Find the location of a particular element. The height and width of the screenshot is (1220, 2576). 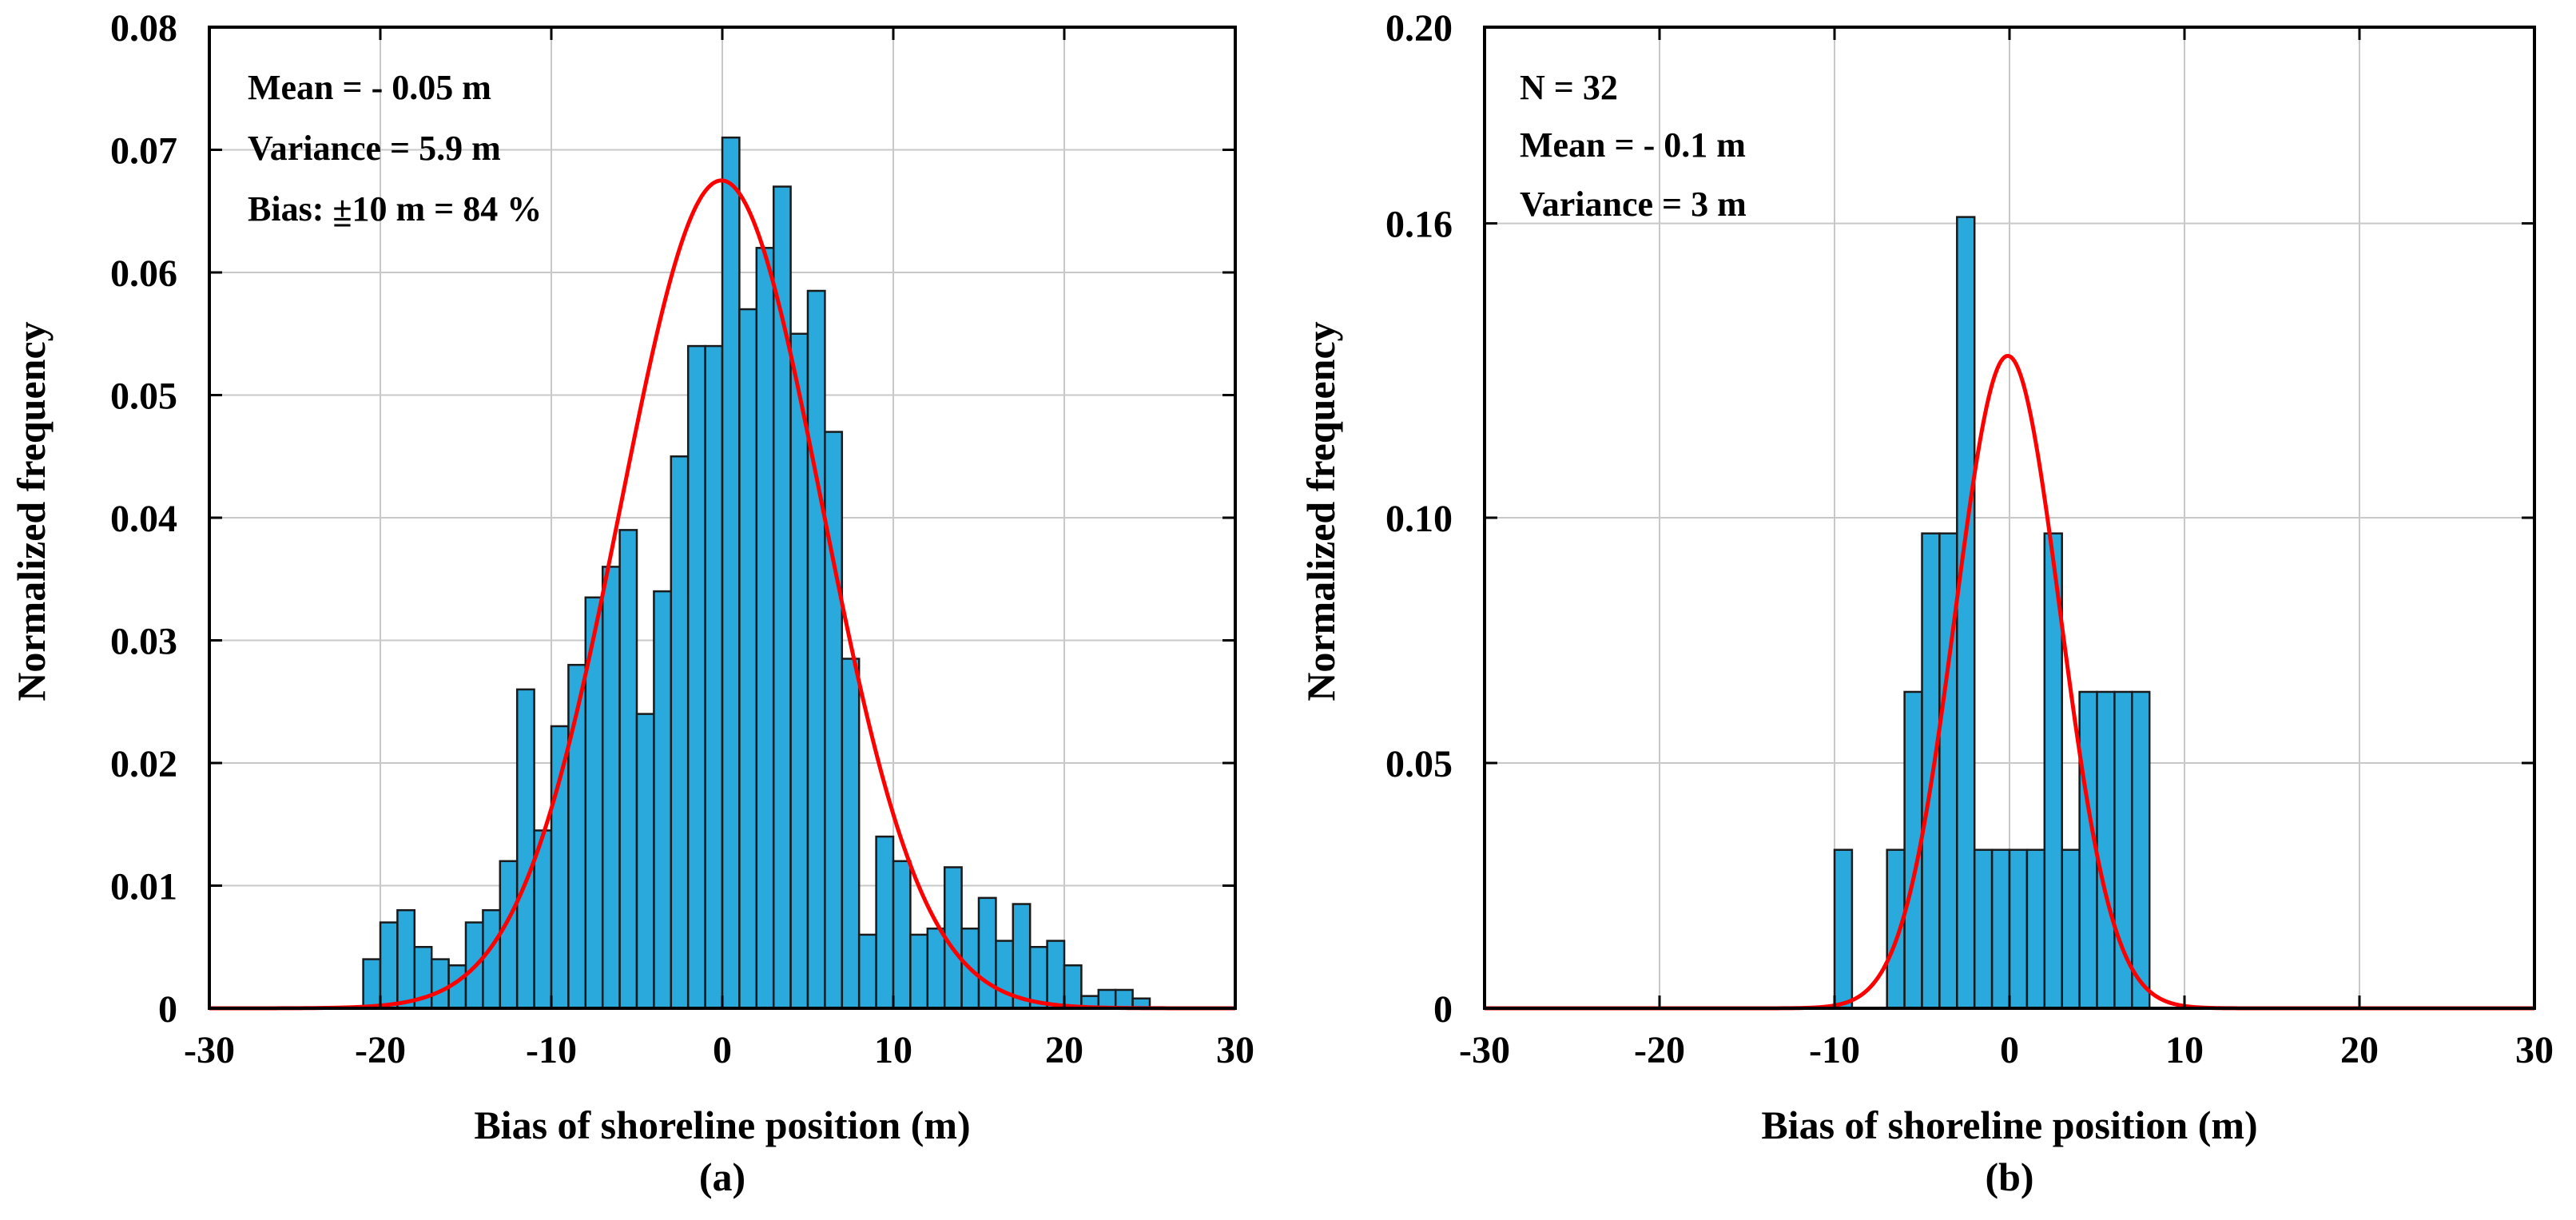

bars-b is located at coordinates (1992, 613).